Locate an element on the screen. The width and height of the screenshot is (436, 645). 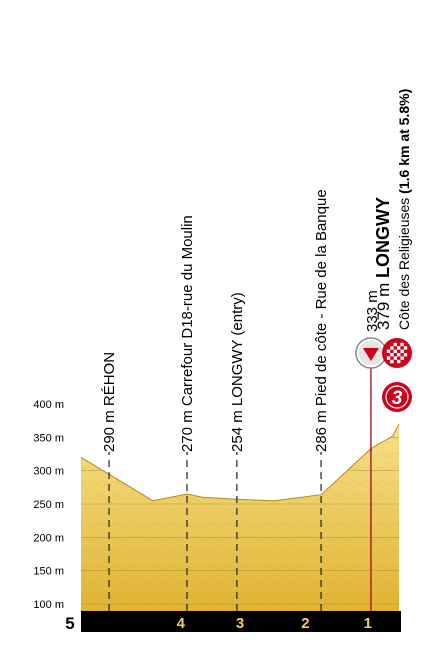
x-tick-label: 3 is located at coordinates (240, 623).